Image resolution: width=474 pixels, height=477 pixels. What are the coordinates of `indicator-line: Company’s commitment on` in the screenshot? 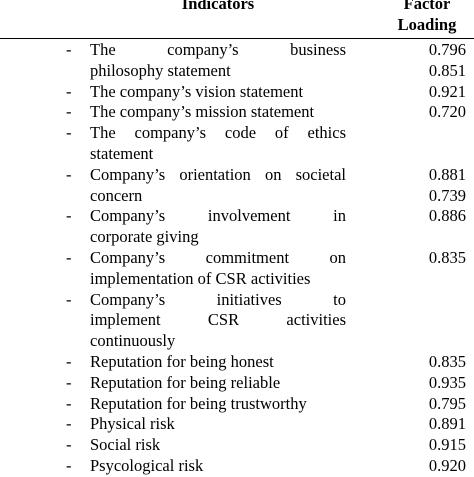 It's located at (218, 257).